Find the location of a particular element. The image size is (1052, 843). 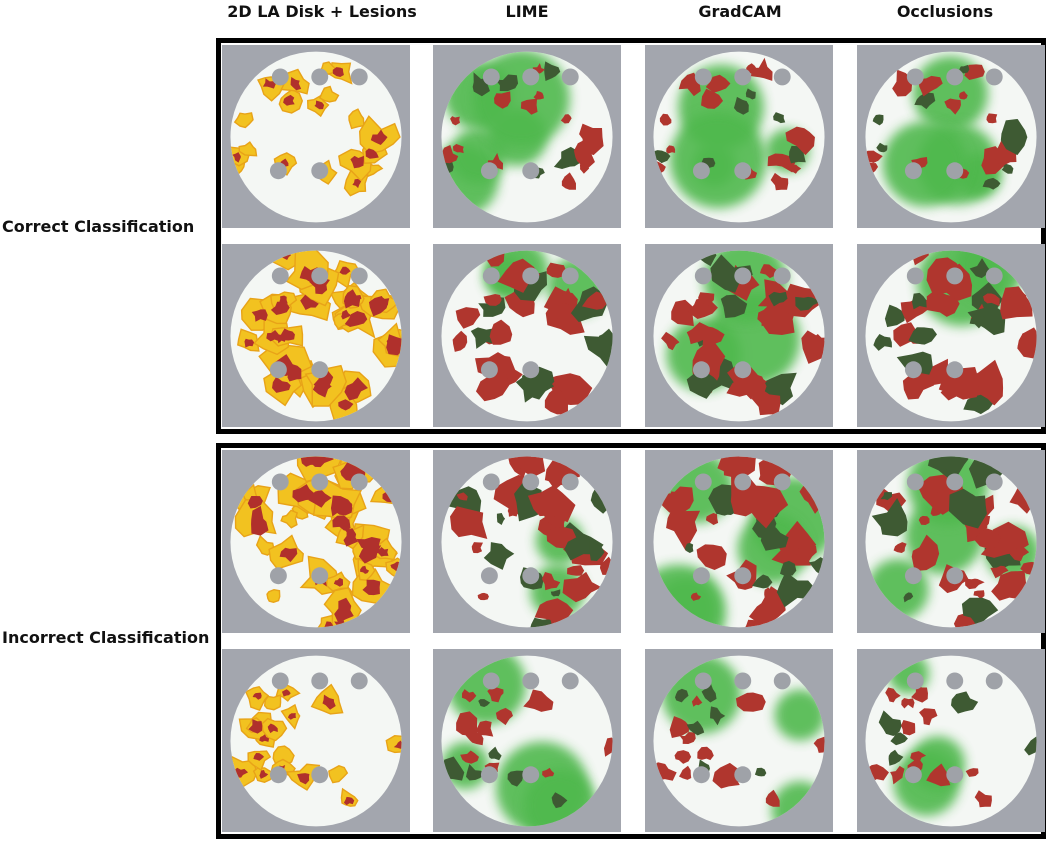

group-label-incorrect: Incorrect Classification is located at coordinates (106, 637).